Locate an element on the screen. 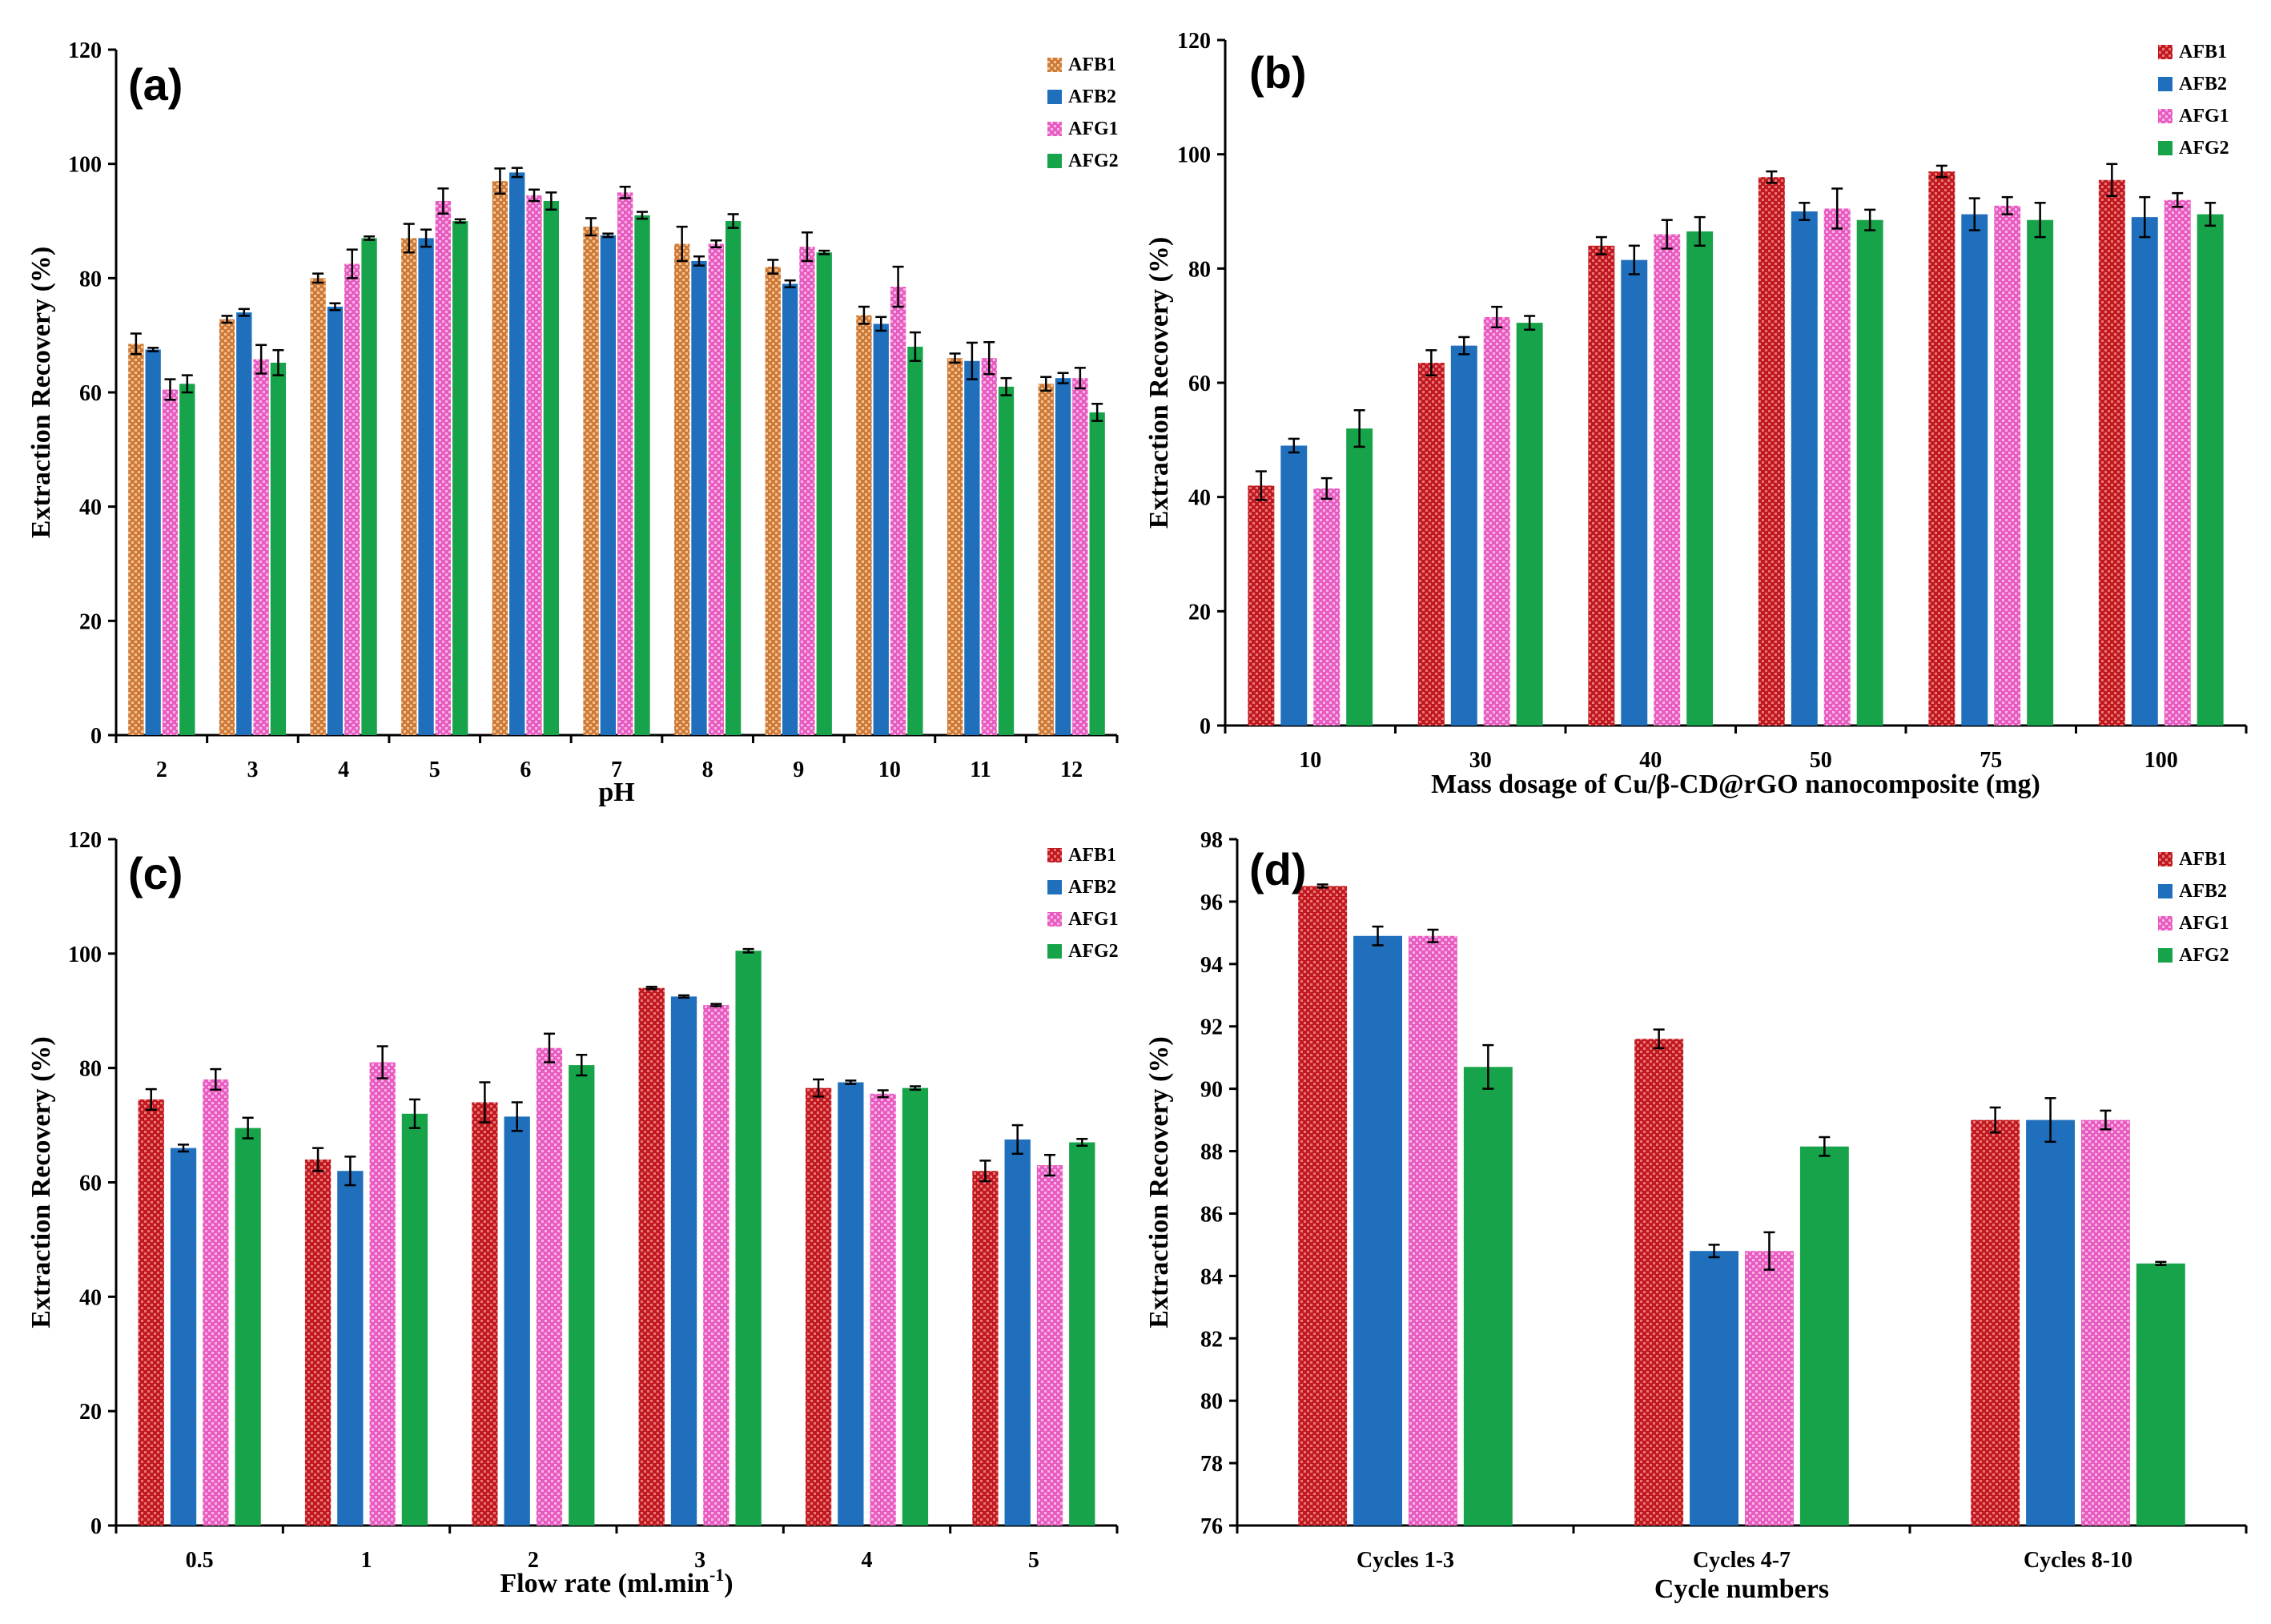 This screenshot has height=1624, width=2271. y-tick-label: 96 is located at coordinates (1211, 902).